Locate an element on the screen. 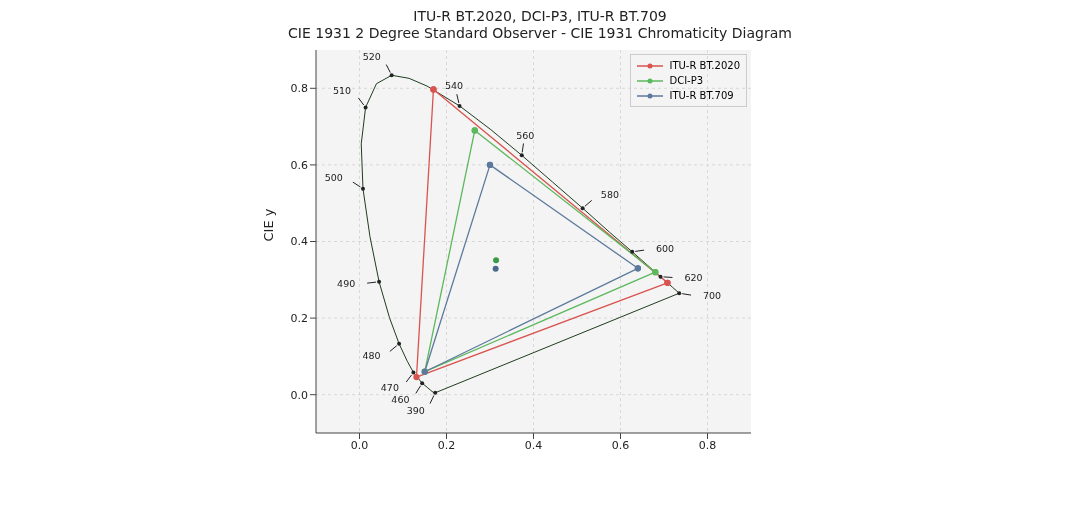  legend-label: ITU-R BT.709 is located at coordinates (701, 96).